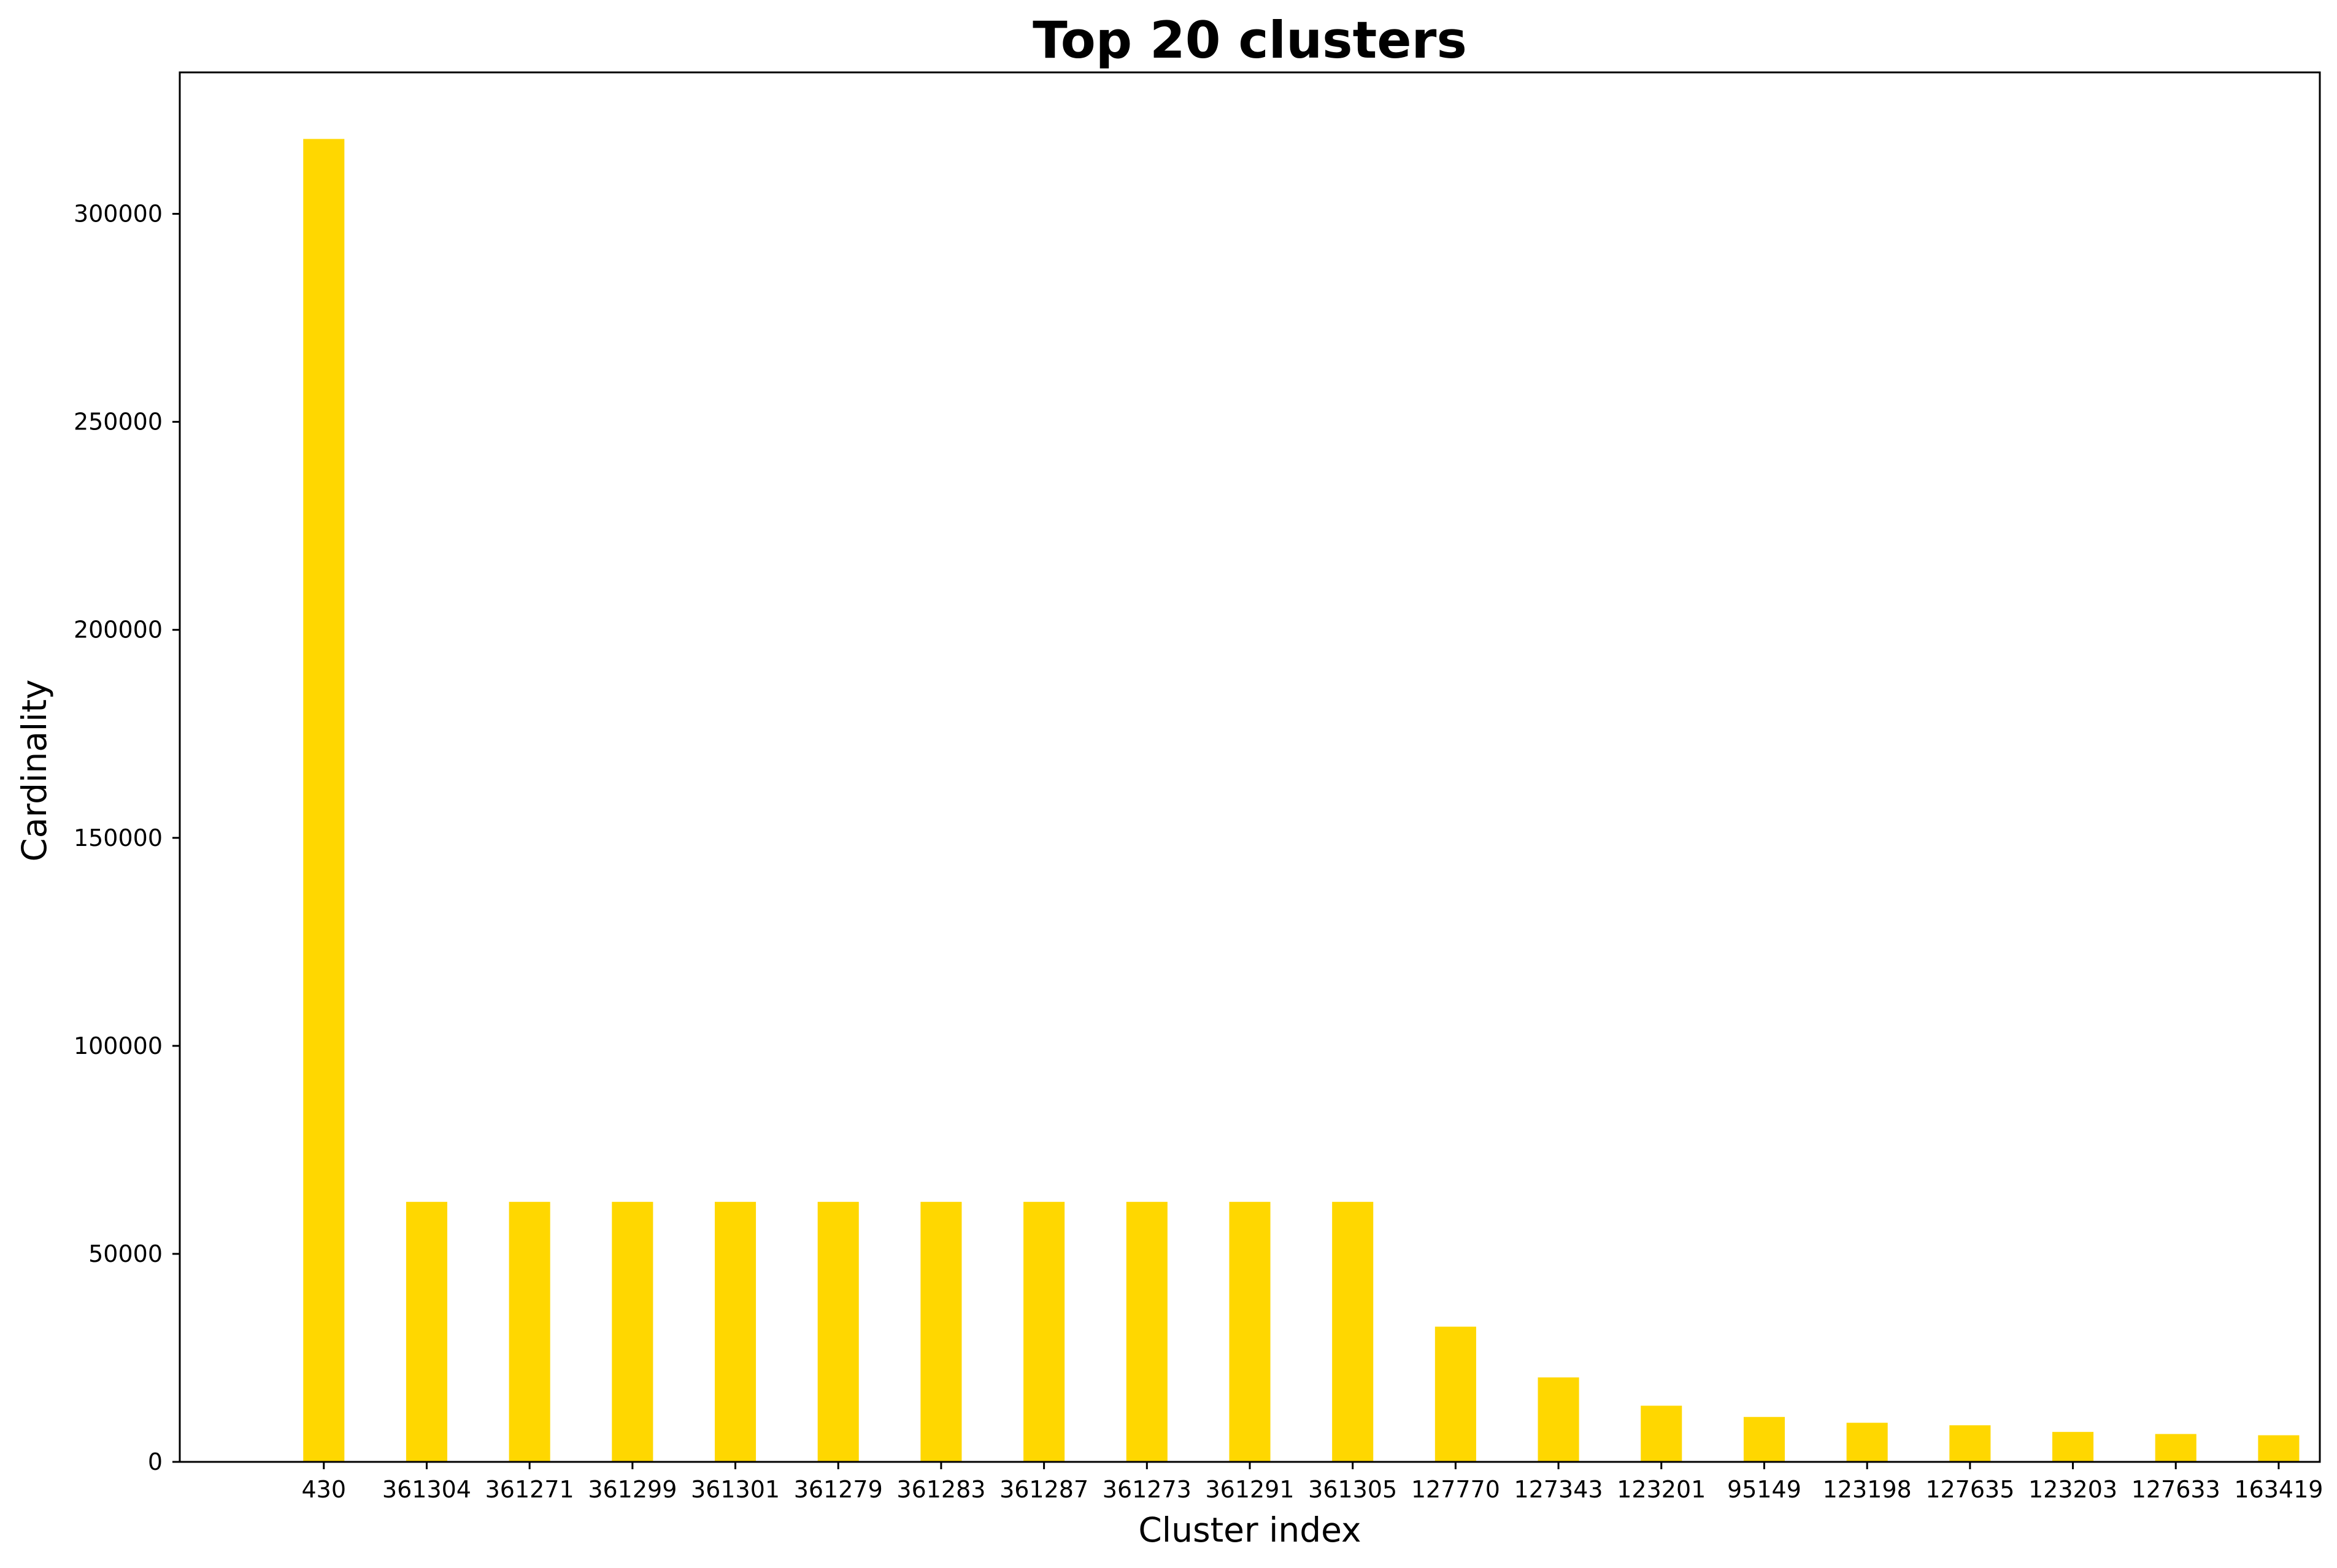 This screenshot has width=2337, height=1568. What do you see at coordinates (838, 1489) in the screenshot?
I see `x-tick-label: 361279` at bounding box center [838, 1489].